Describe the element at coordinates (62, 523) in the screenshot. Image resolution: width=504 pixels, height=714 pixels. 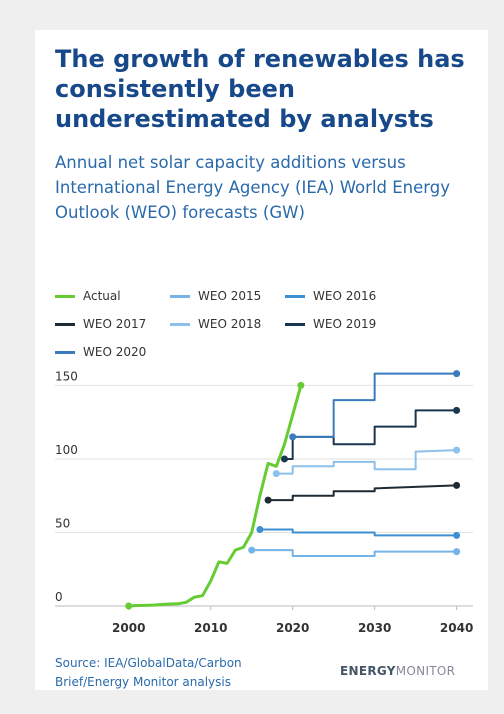
I see `y-tick-label: 50` at that location.